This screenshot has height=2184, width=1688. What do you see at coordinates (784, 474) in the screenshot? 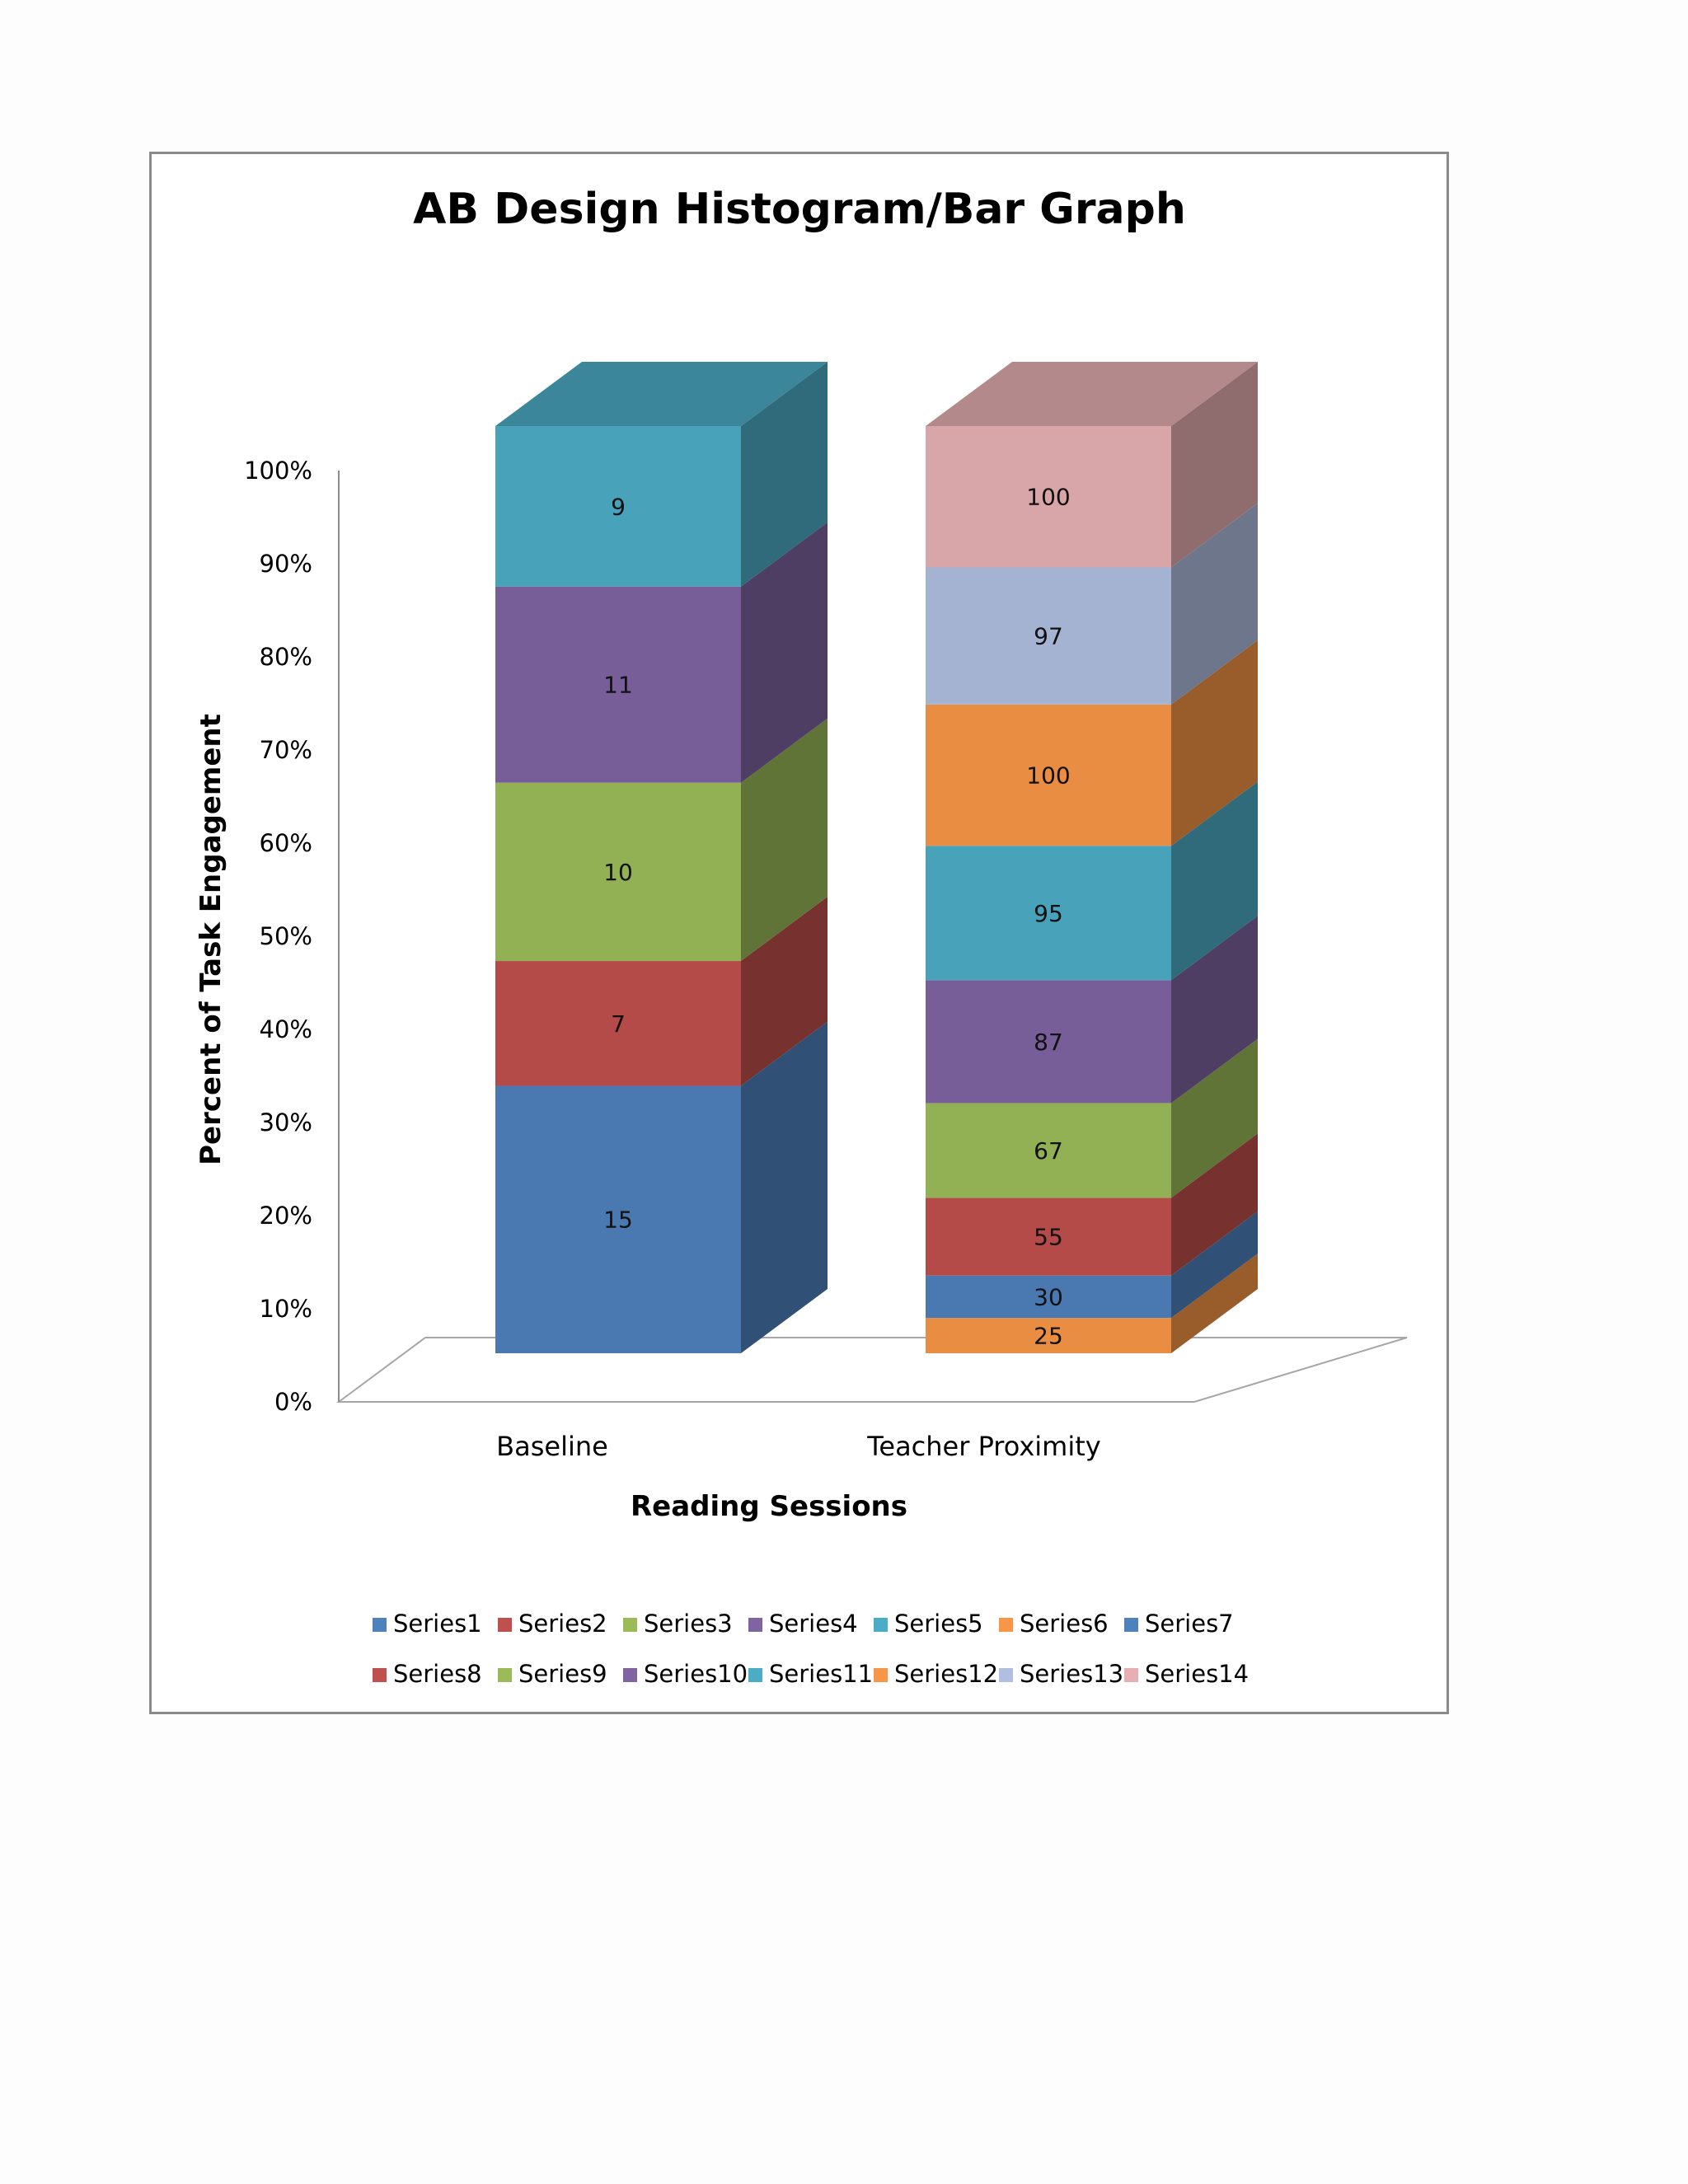
I see `bar-segment-series5-side` at bounding box center [784, 474].